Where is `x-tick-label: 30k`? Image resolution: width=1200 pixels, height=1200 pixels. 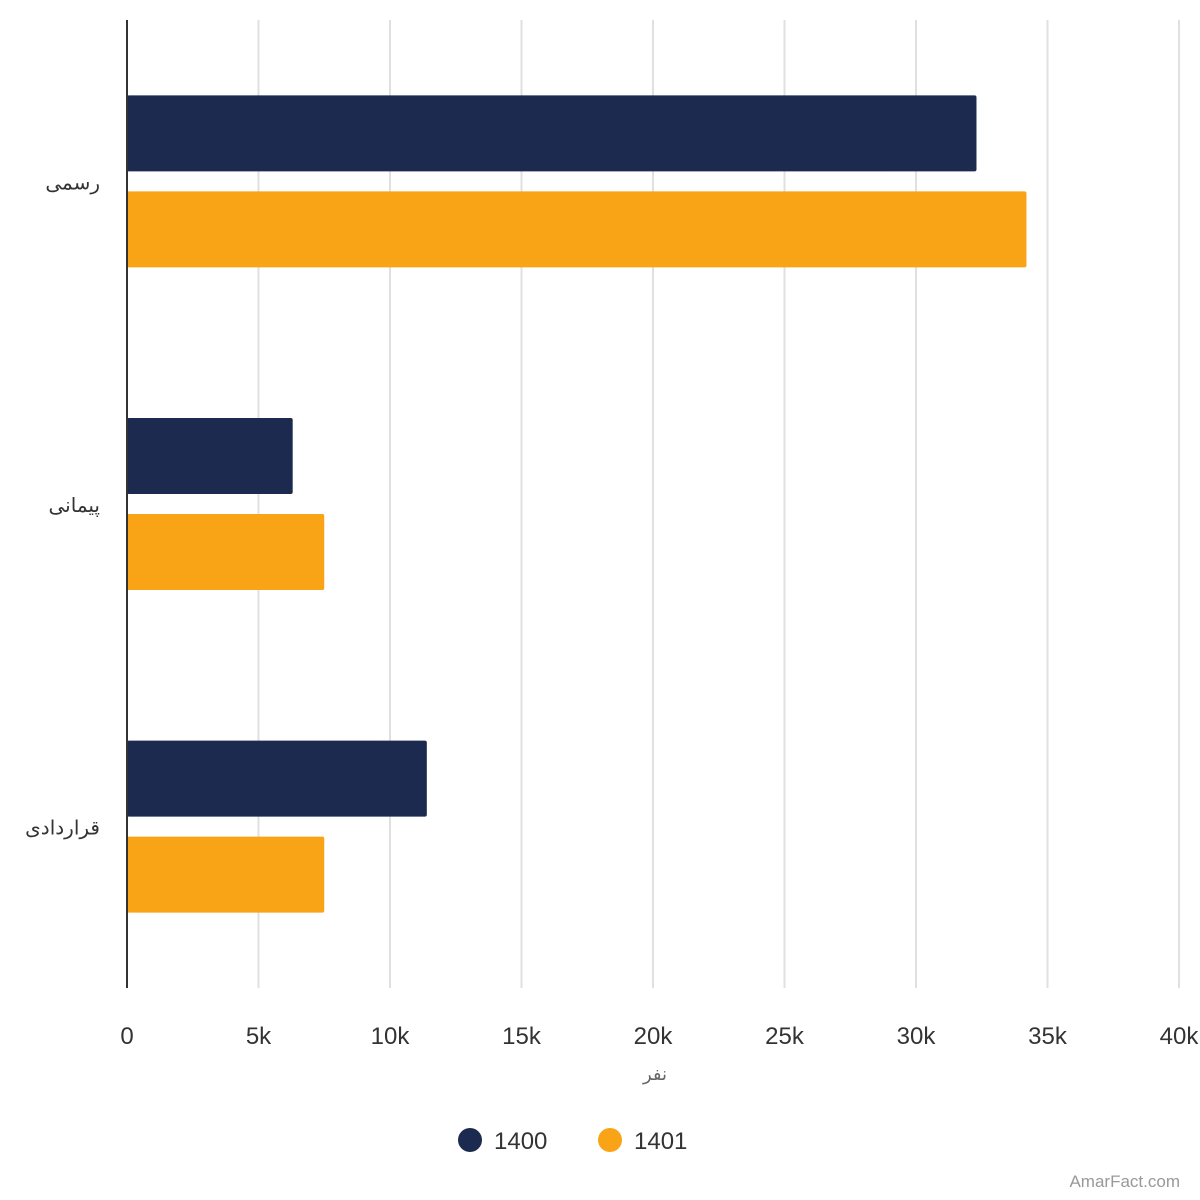 x-tick-label: 30k is located at coordinates (917, 1036).